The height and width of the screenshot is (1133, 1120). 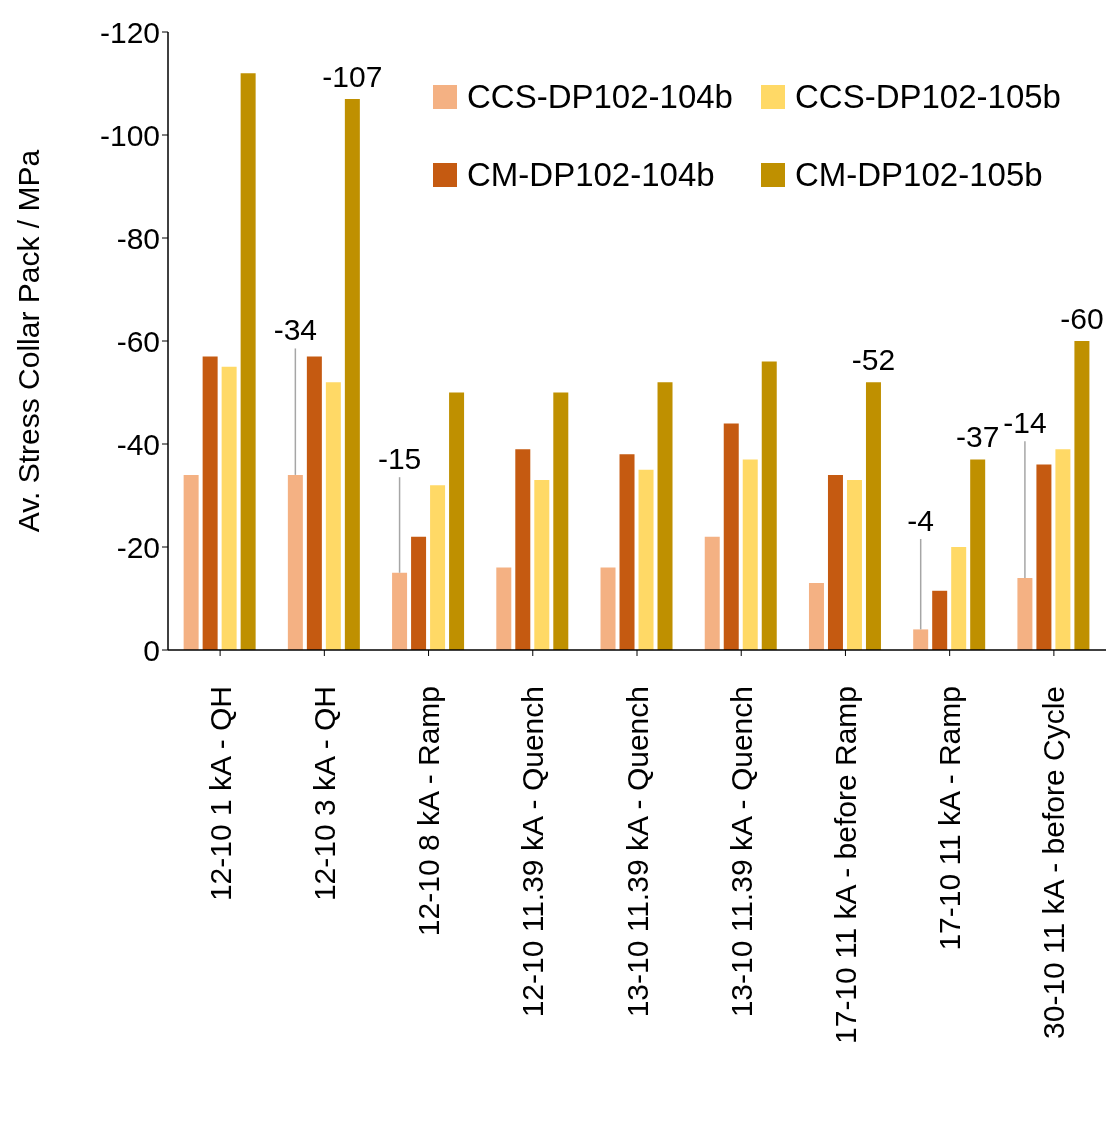 I want to click on data-label: -14, so click(x=1025, y=423).